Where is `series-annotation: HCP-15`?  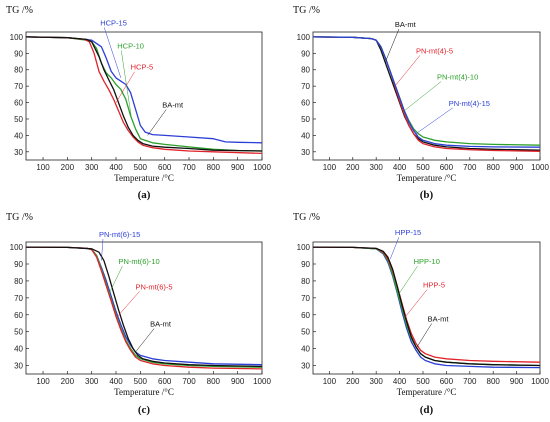
series-annotation: HCP-15 is located at coordinates (113, 22).